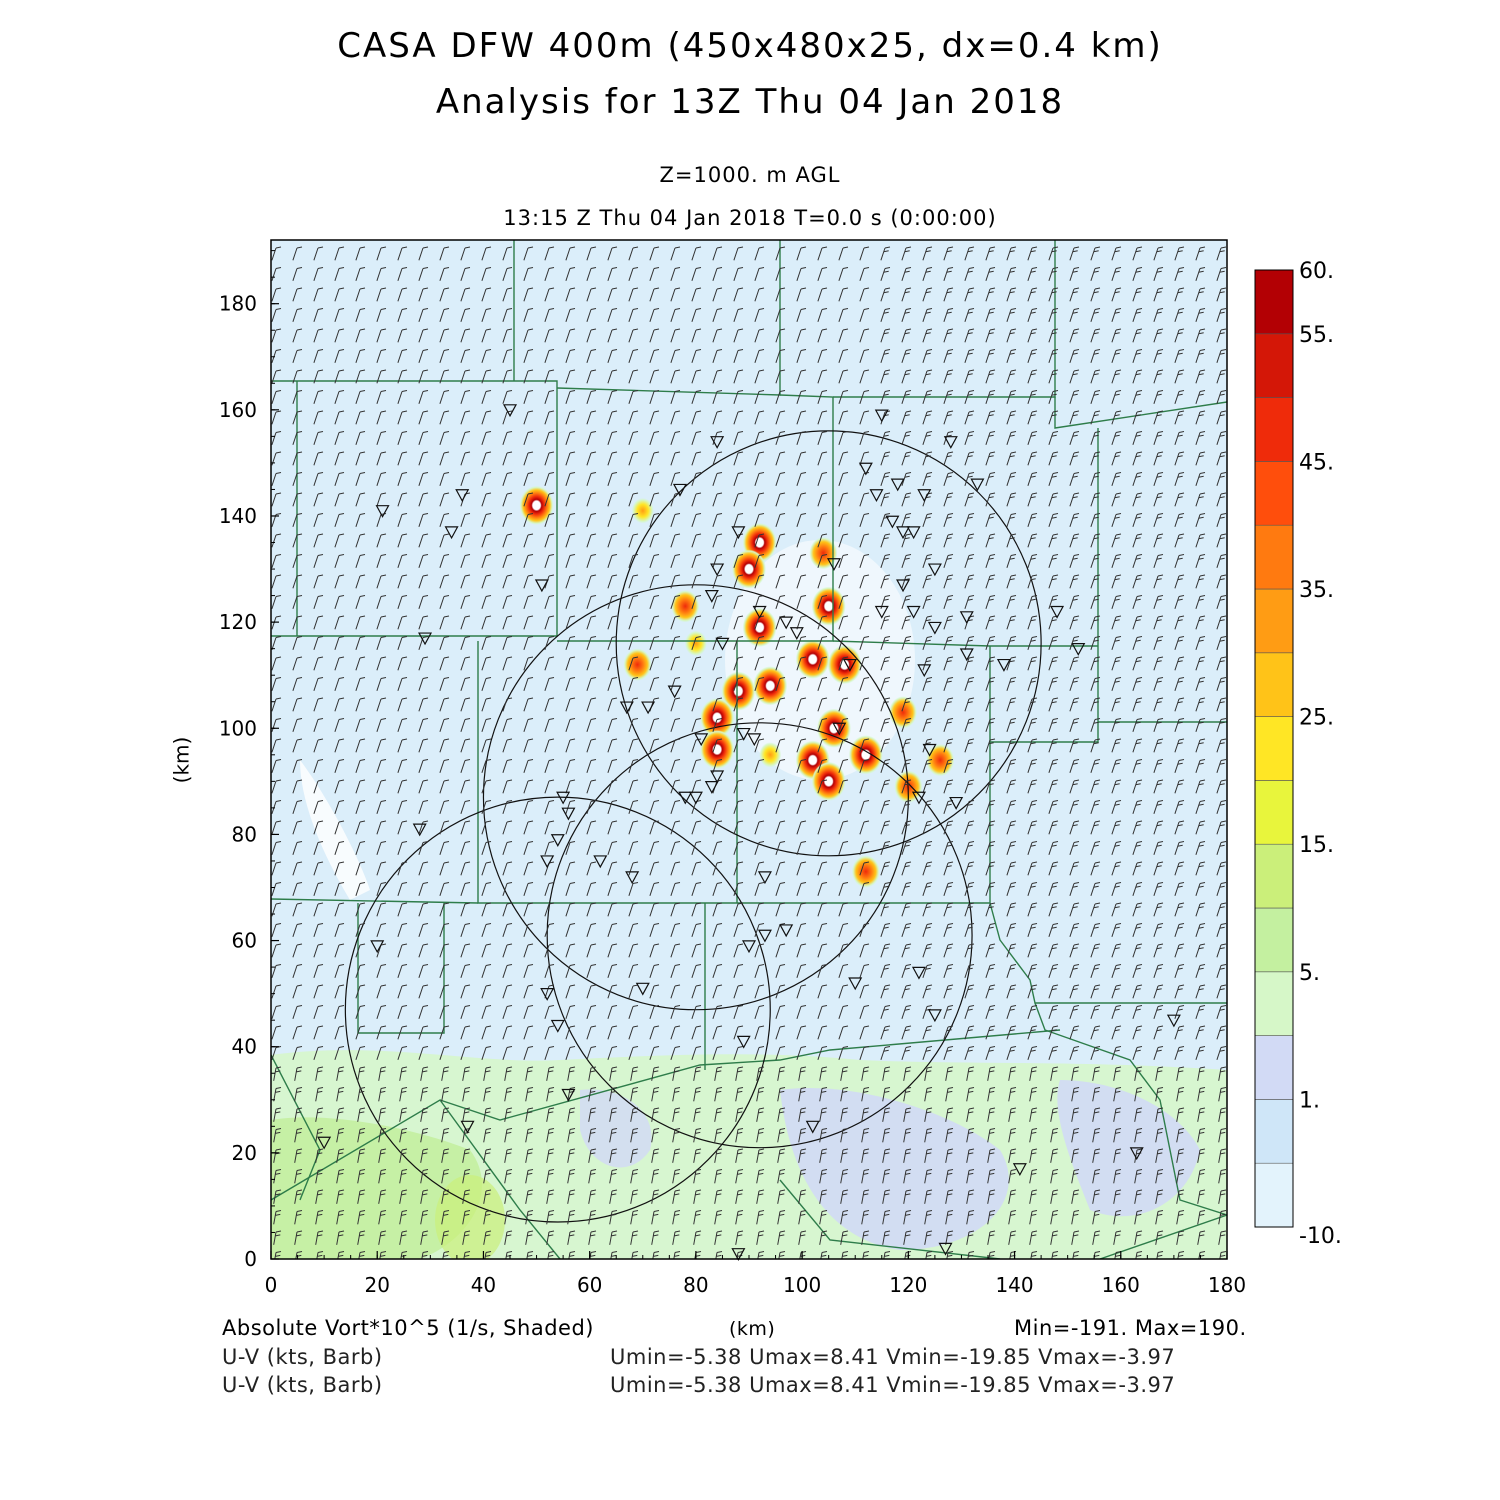 The image size is (1500, 1500). Describe the element at coordinates (376, 1188) in the screenshot. I see `southwest-band` at that location.